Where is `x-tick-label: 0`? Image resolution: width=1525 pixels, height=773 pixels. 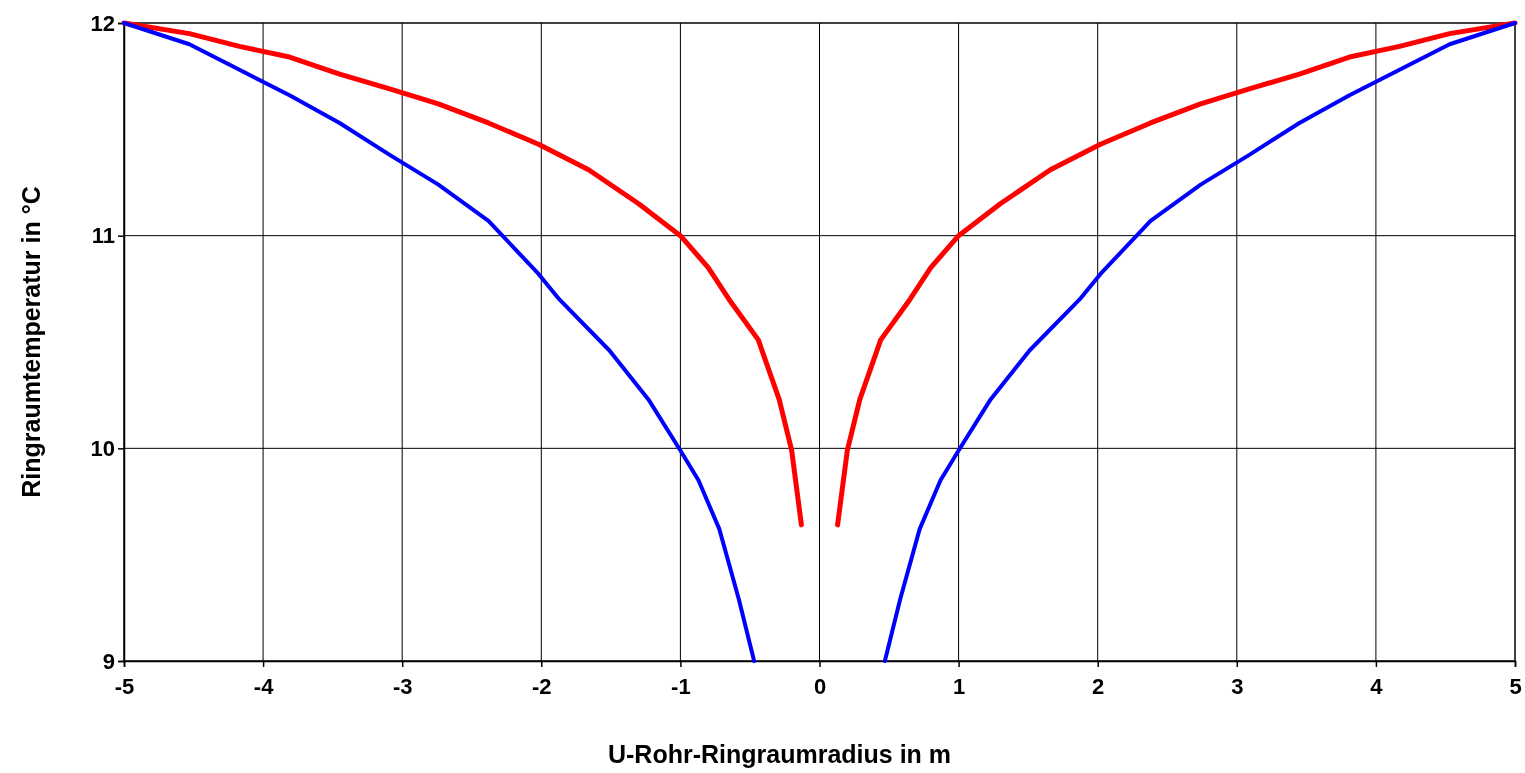 x-tick-label: 0 is located at coordinates (820, 687).